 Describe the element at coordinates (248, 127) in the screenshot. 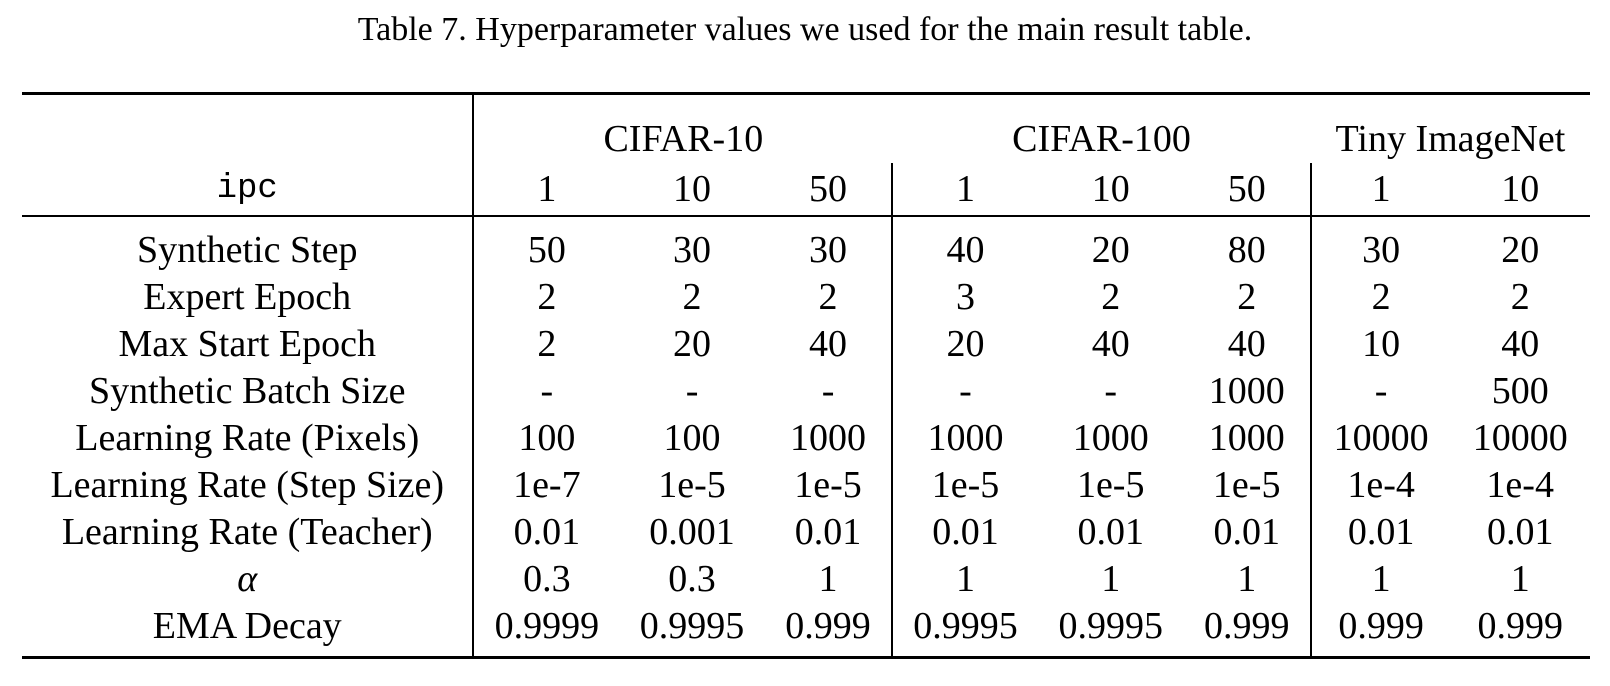

I see `header-empty-cell` at that location.